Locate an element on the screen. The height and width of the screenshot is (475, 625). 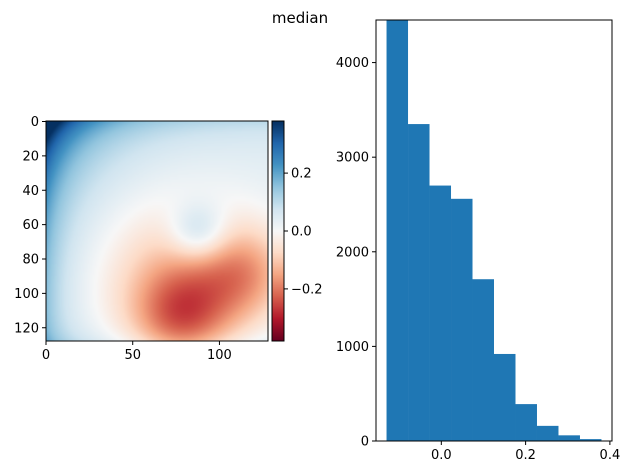
heatmap-y-tick-label: 80 is located at coordinates (30, 260).